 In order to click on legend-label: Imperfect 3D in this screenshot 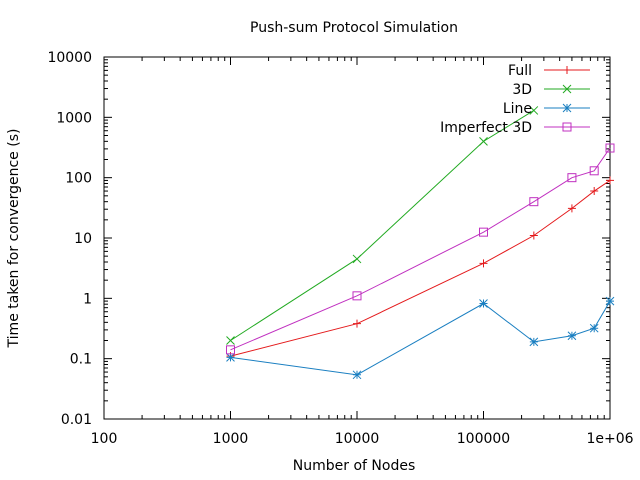, I will do `click(486, 128)`.